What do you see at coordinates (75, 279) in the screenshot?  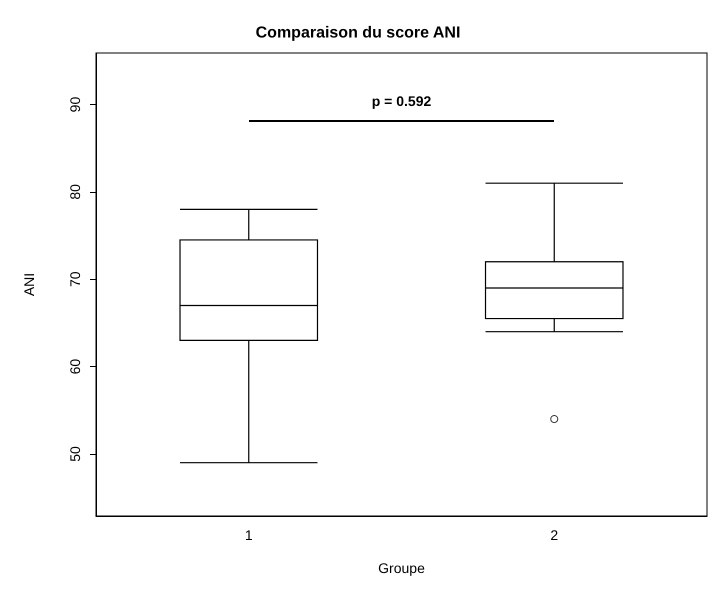 I see `y-tick-label: 70` at bounding box center [75, 279].